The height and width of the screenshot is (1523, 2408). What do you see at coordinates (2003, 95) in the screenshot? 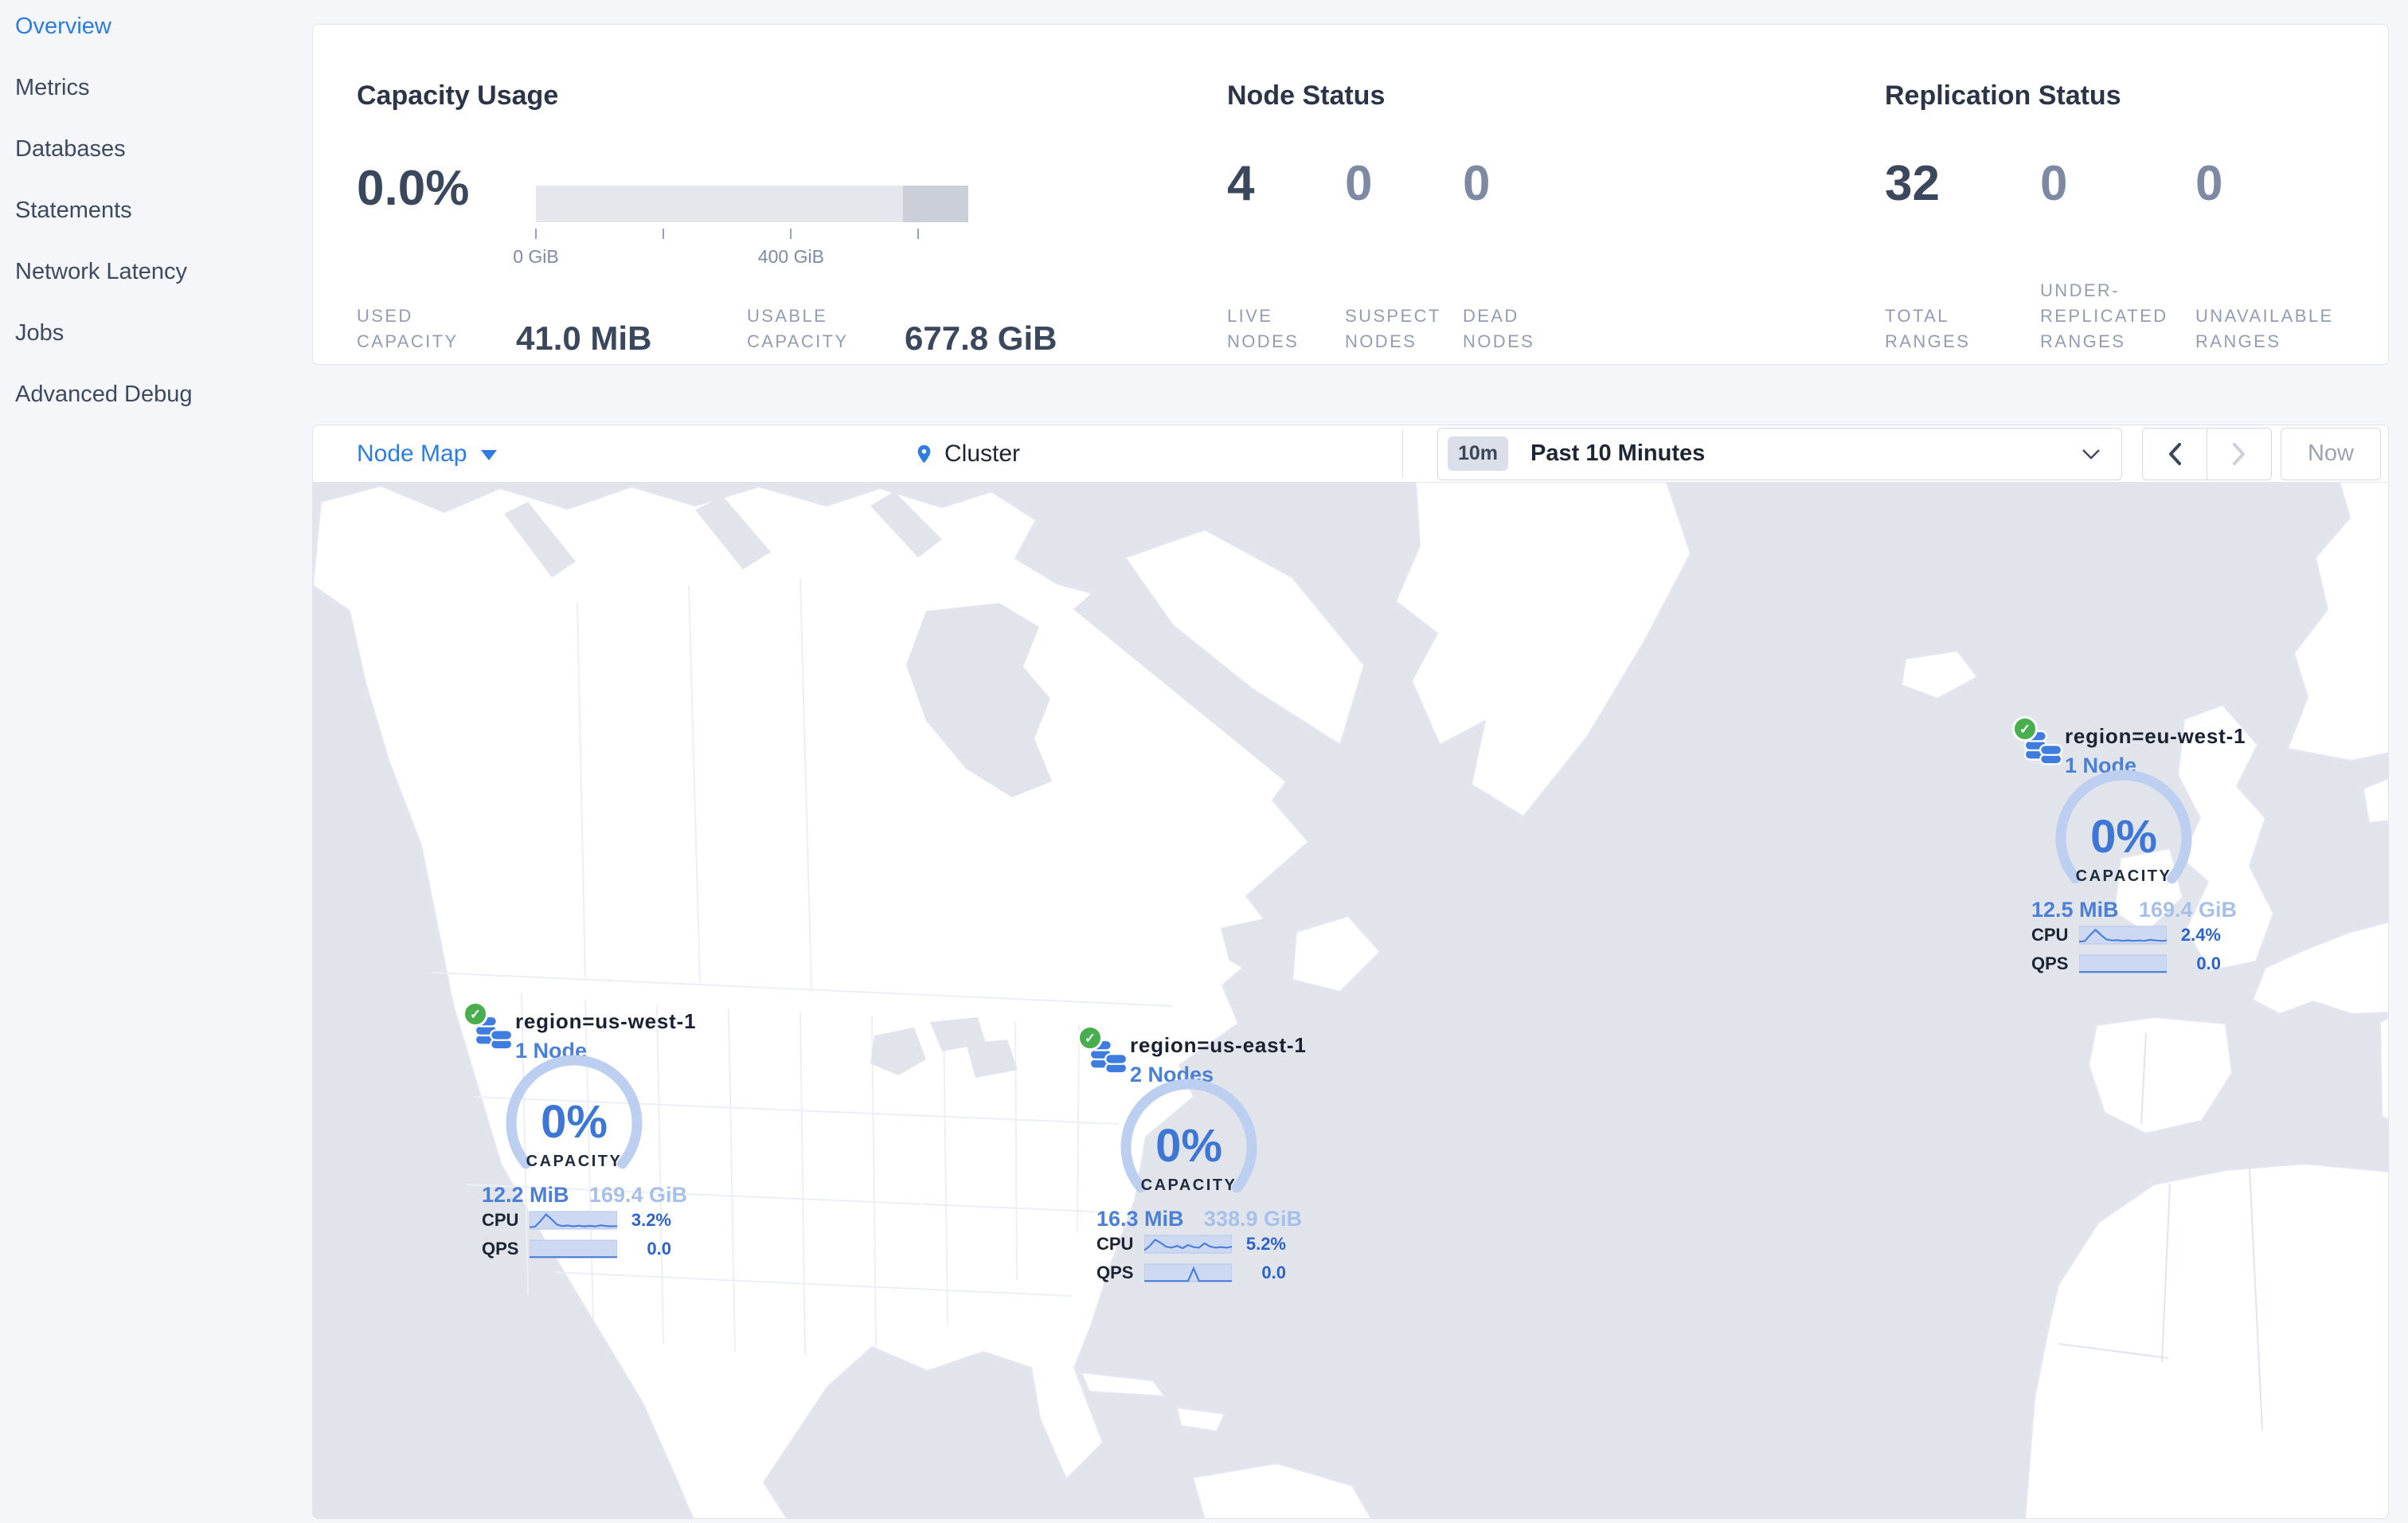
I see `replication-status-title: Replication Status` at bounding box center [2003, 95].